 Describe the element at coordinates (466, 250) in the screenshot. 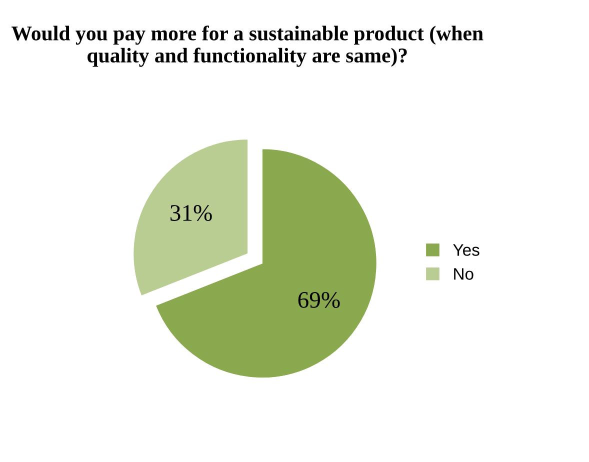

I see `legend-label: Yes` at that location.